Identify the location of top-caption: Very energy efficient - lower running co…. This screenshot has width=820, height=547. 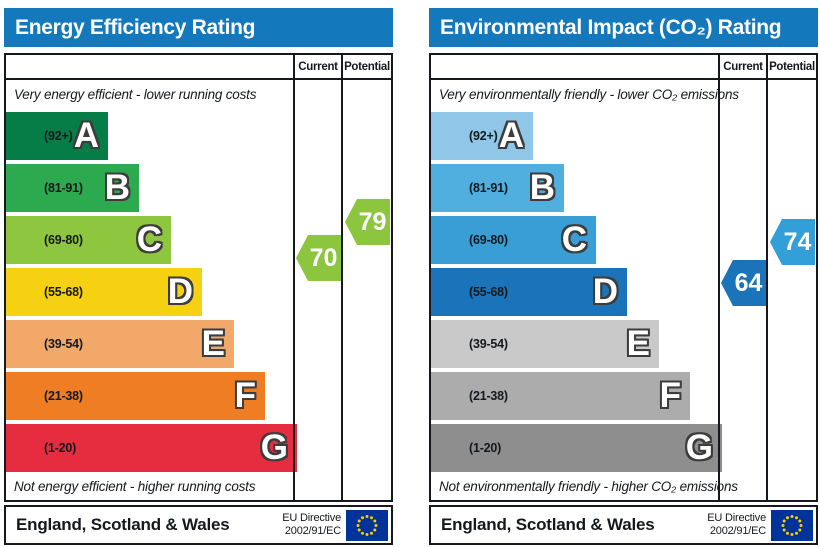
(135, 94).